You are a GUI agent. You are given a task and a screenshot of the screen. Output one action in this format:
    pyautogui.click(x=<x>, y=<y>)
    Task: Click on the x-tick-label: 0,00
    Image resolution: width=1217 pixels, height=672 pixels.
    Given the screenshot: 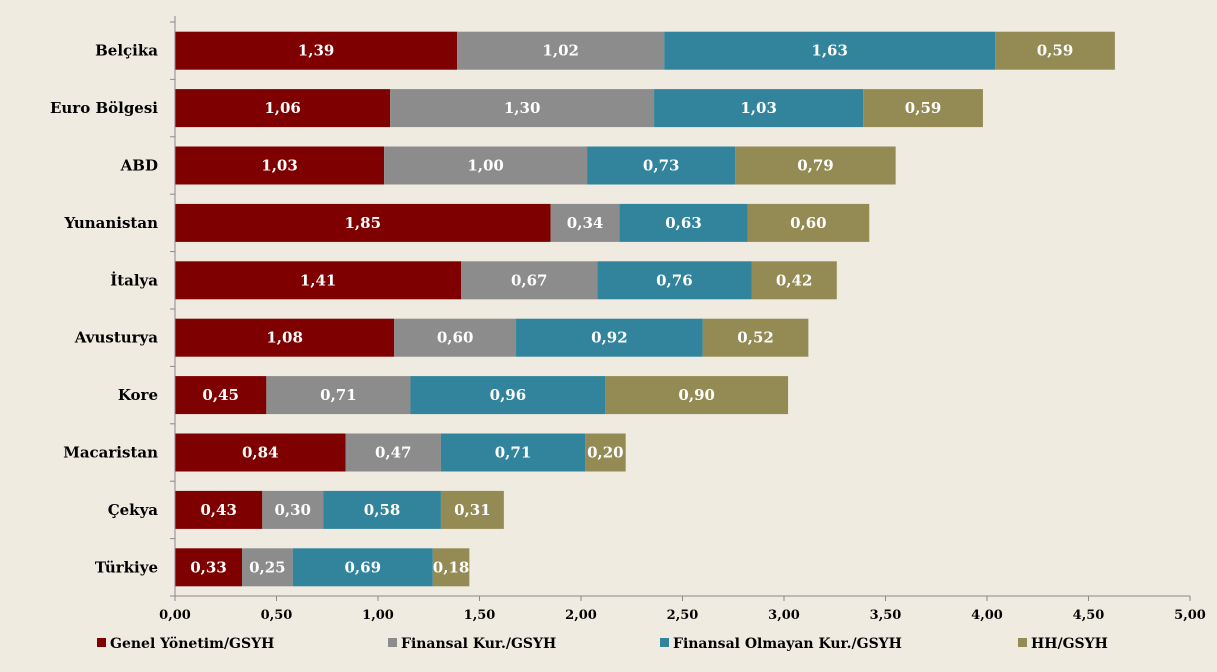 What is the action you would take?
    pyautogui.click(x=175, y=615)
    